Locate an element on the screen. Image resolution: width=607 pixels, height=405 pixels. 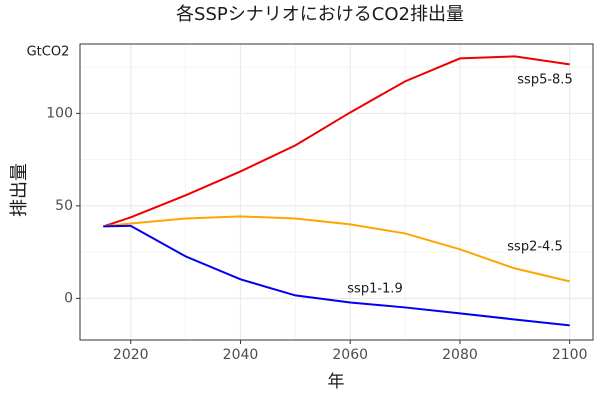
x-tick-label: 2080 is located at coordinates (460, 355).